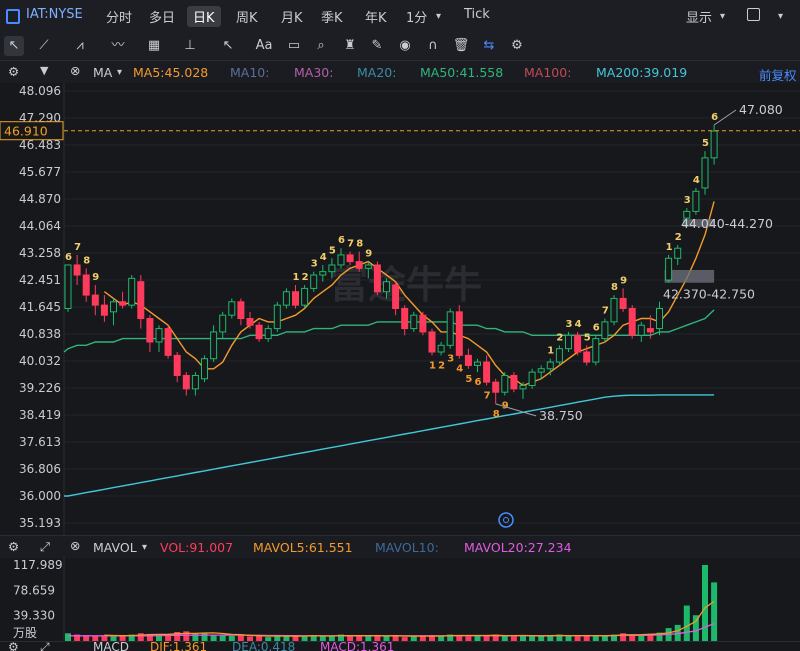  What do you see at coordinates (40, 91) in the screenshot?
I see `price-axis-label: 48.096` at bounding box center [40, 91].